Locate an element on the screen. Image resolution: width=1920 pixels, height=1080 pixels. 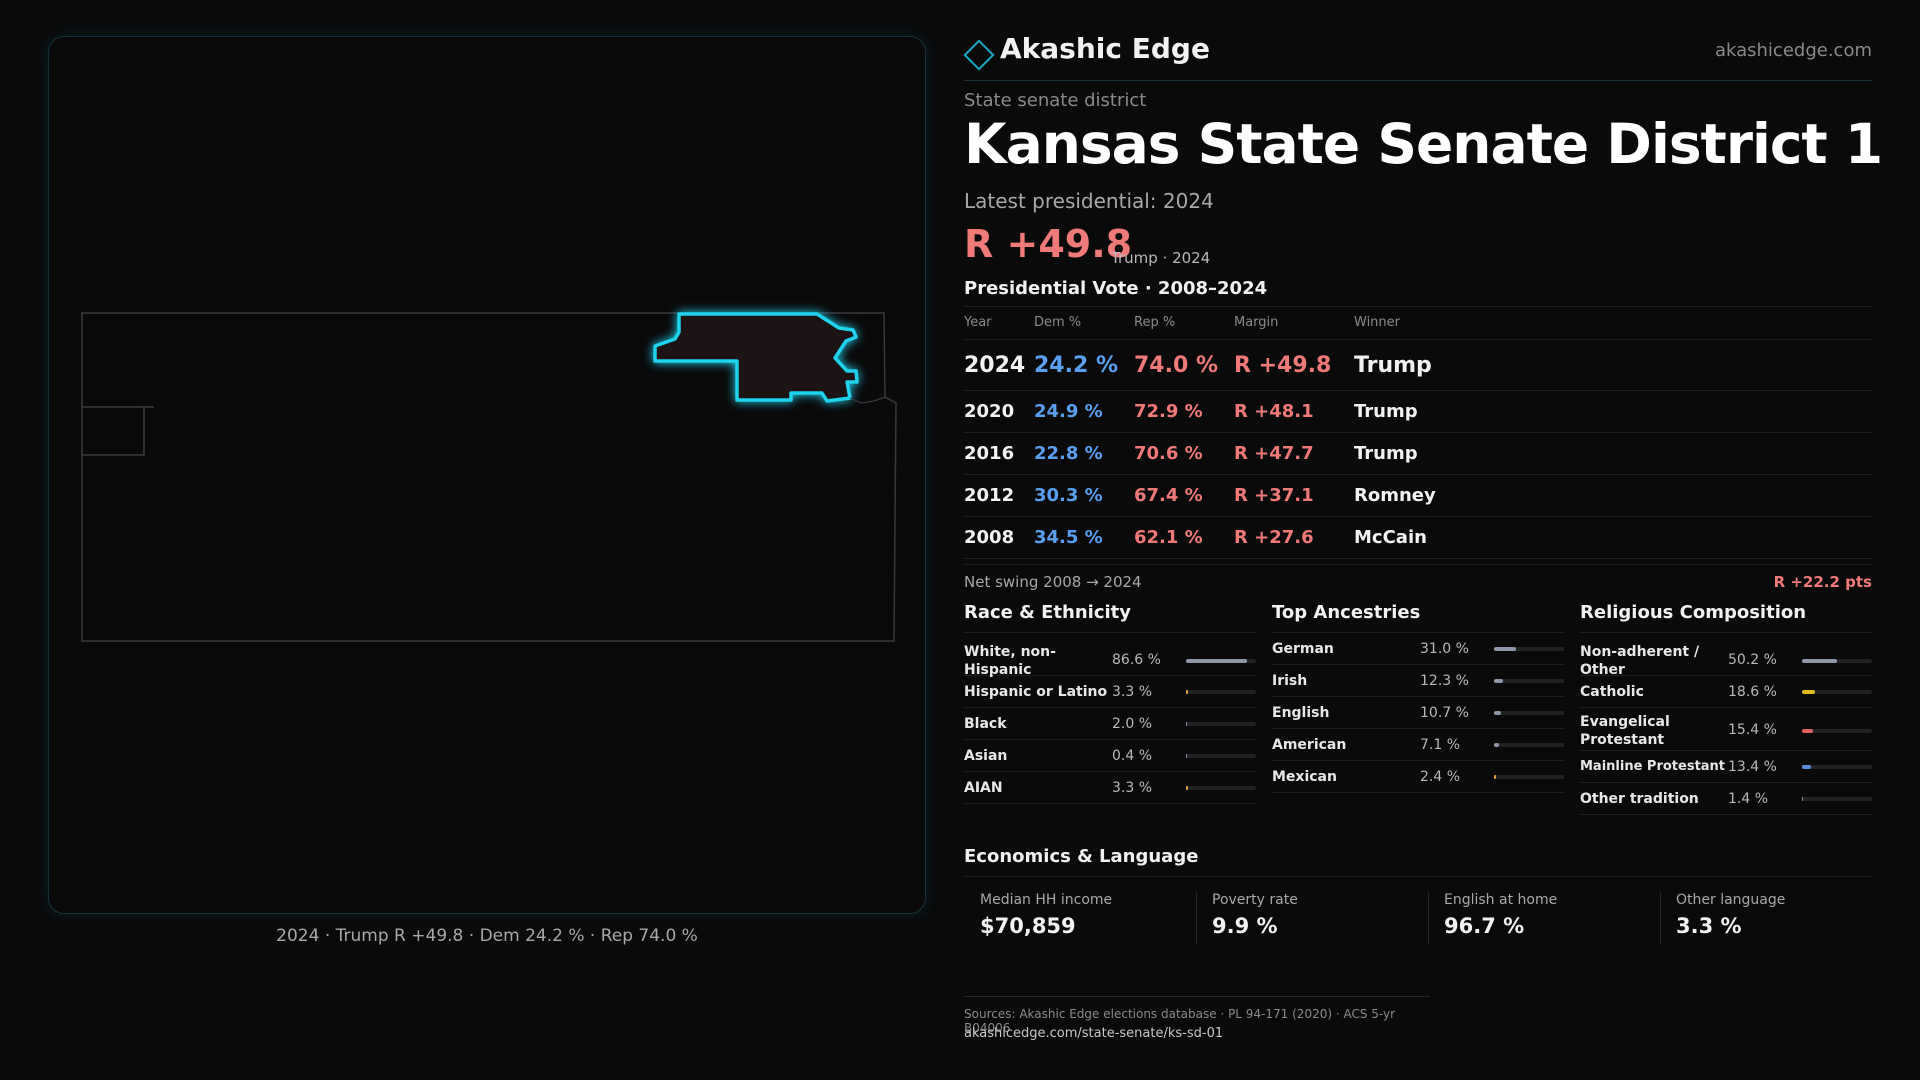
item-label: Mainline Protestant is located at coordinates (1653, 766).